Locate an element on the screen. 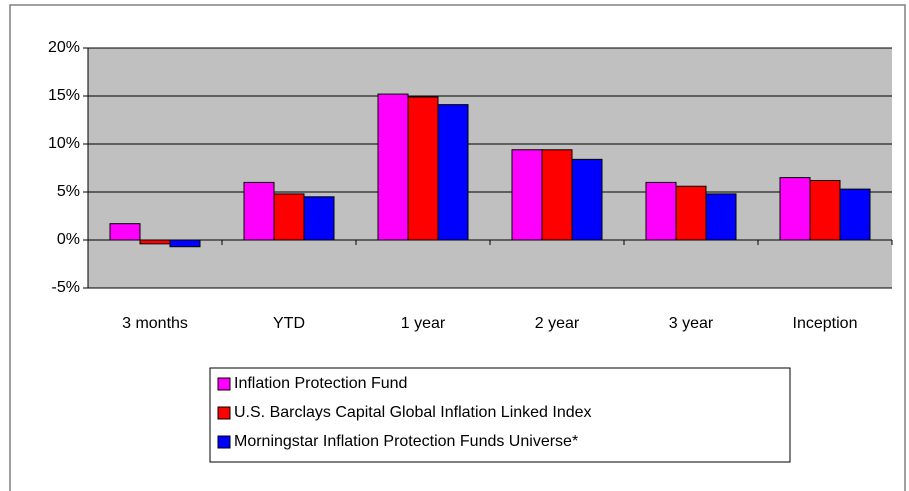  y-tick-label: 10% is located at coordinates (64, 143).